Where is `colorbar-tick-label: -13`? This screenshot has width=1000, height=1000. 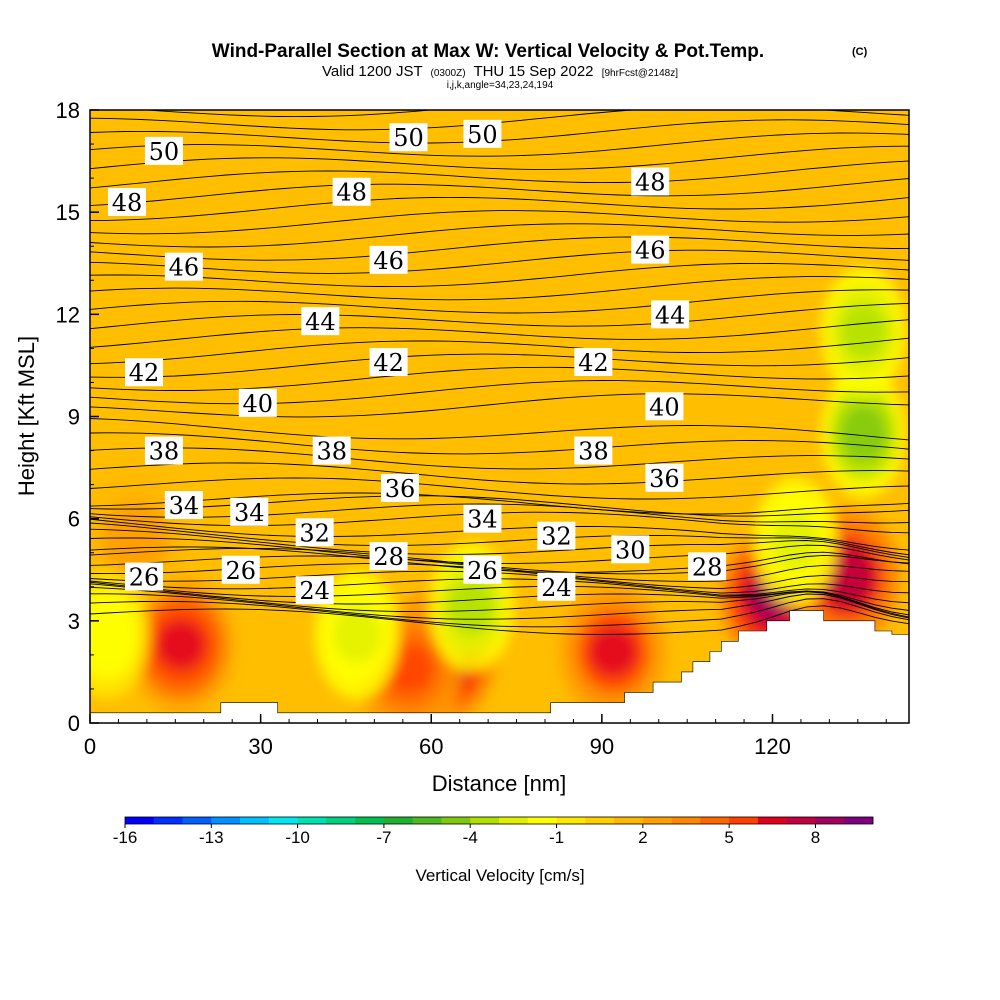 colorbar-tick-label: -13 is located at coordinates (211, 837).